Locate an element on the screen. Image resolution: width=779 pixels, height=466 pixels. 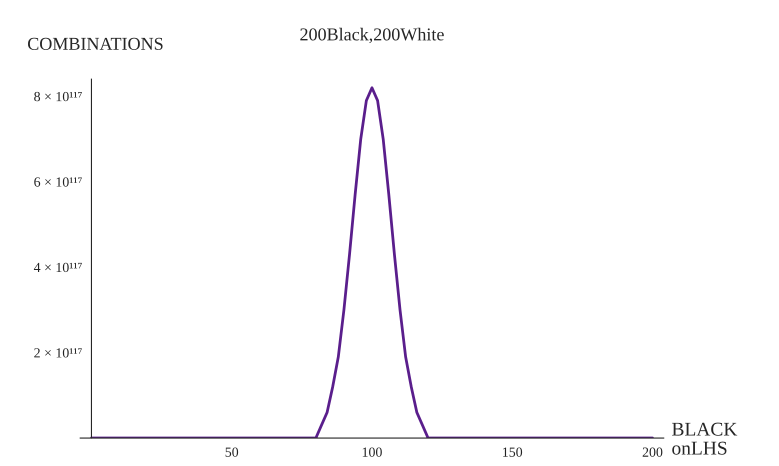
x-tick-label: 50 is located at coordinates (232, 452).